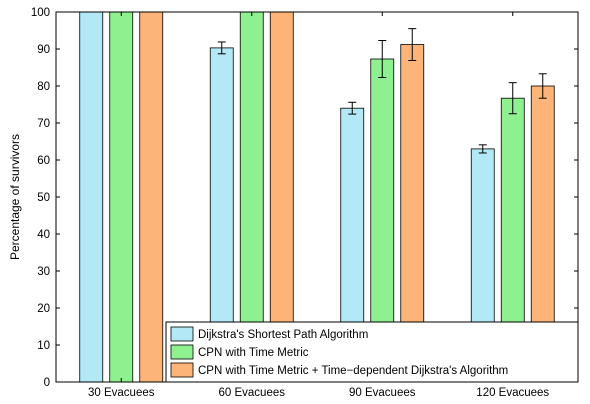  I want to click on y-tick-label: 20, so click(43, 309).